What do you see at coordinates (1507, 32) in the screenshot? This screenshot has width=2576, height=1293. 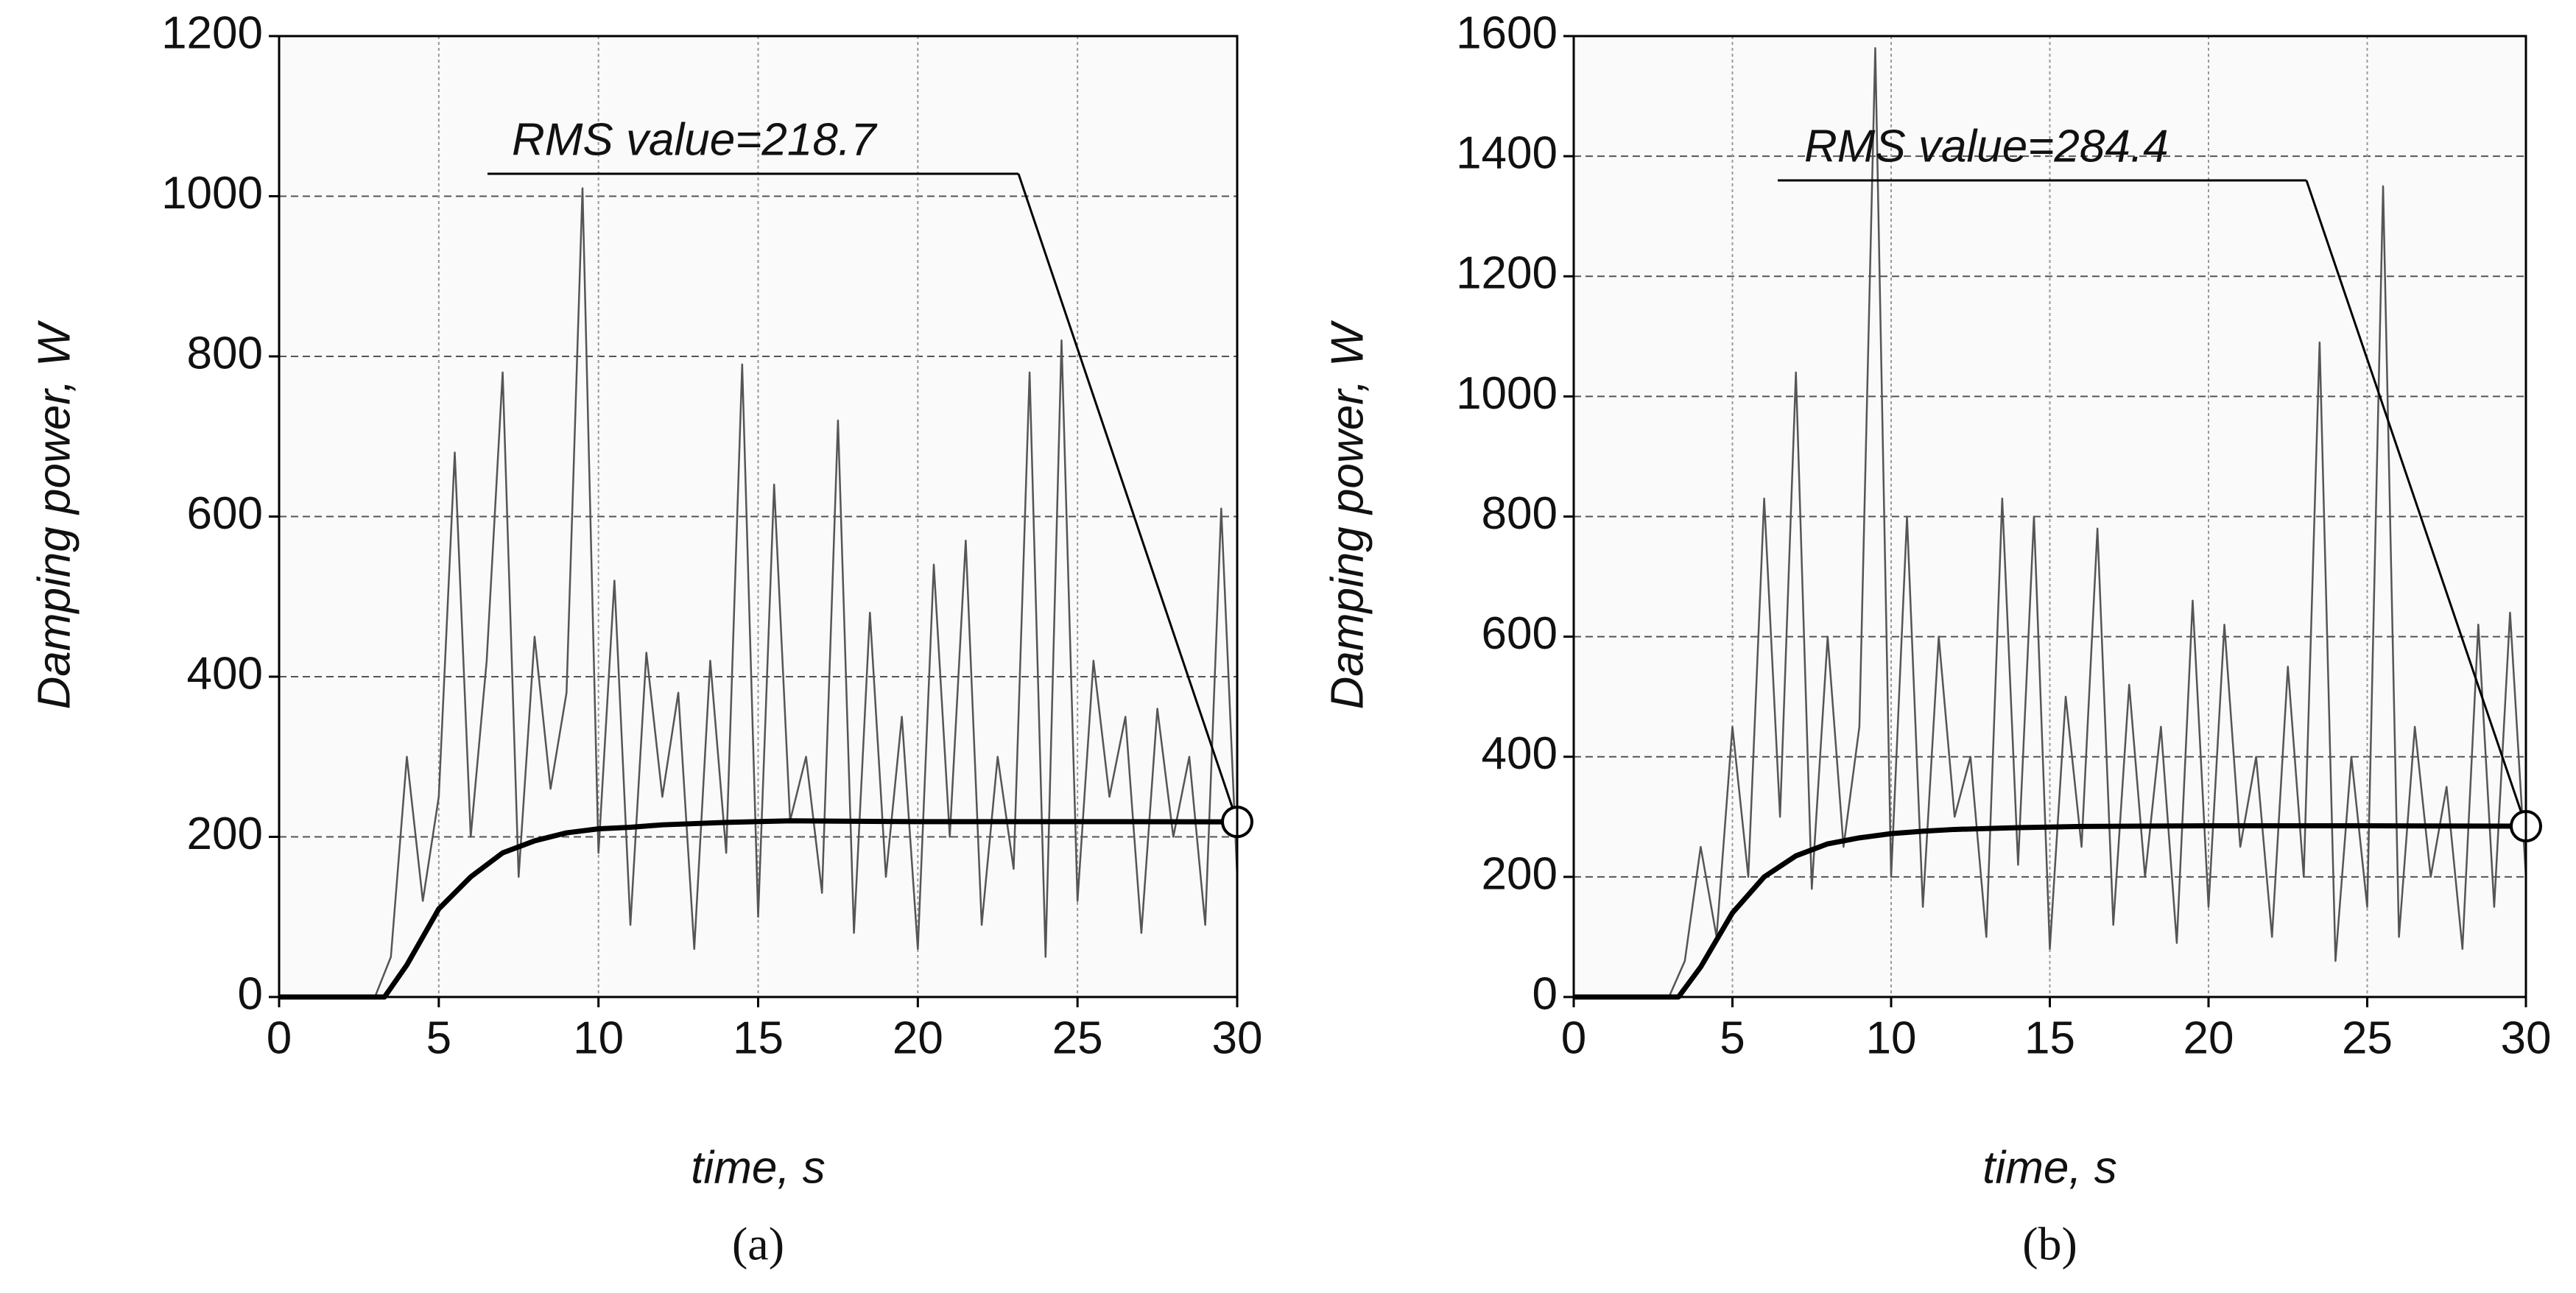 I see `y-tick-label: 1600` at bounding box center [1507, 32].